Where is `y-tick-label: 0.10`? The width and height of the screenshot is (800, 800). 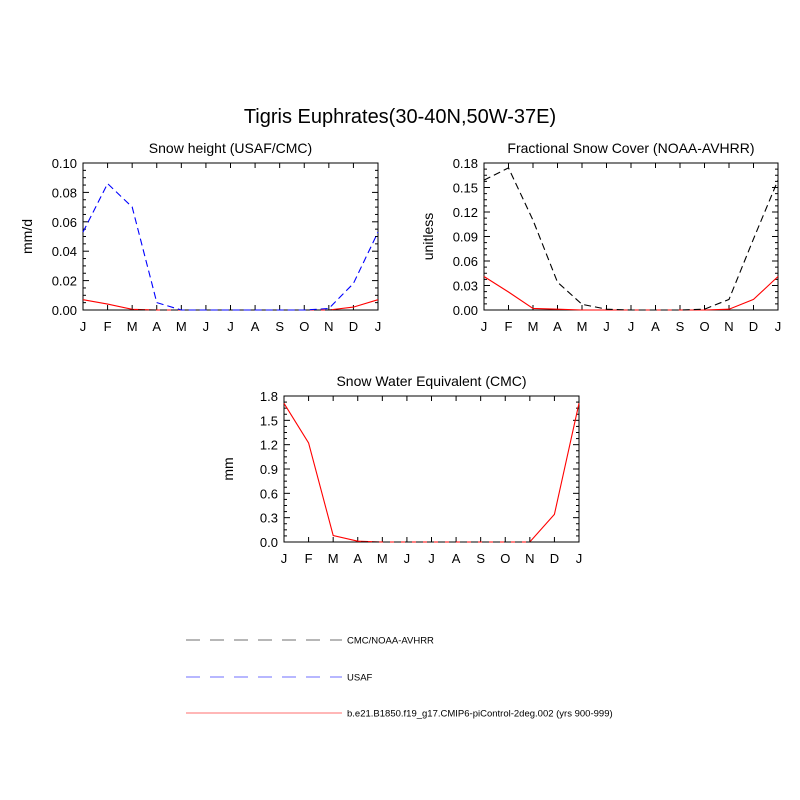
y-tick-label: 0.10 is located at coordinates (64, 163).